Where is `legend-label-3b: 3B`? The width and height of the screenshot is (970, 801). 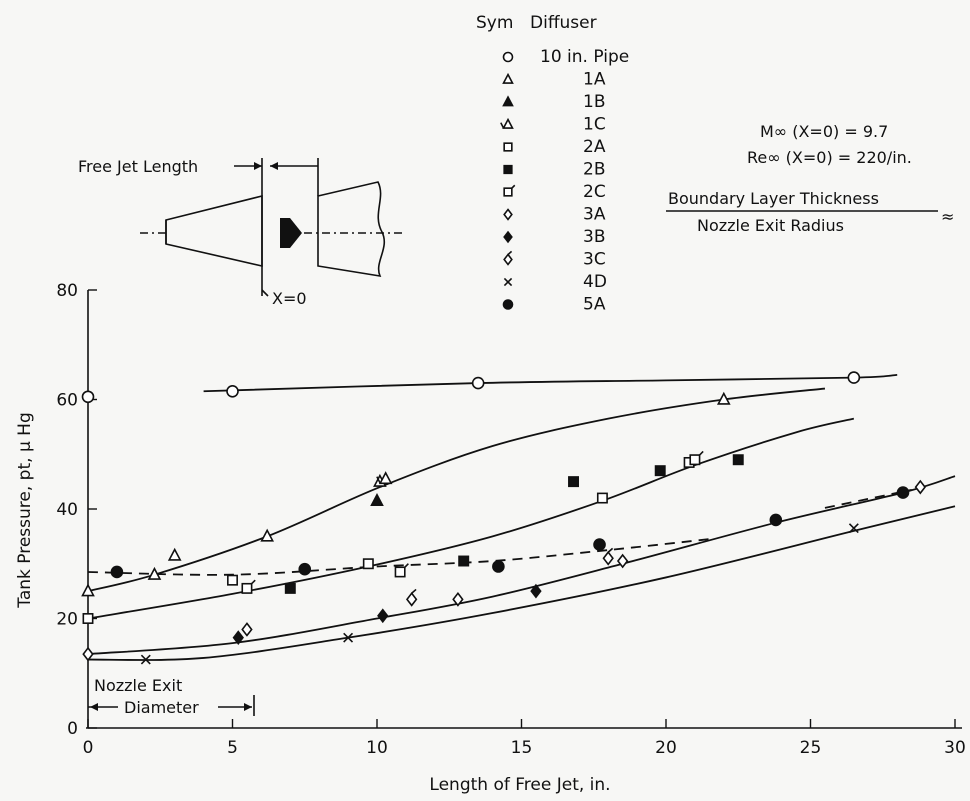 legend-label-3b: 3B is located at coordinates (594, 237).